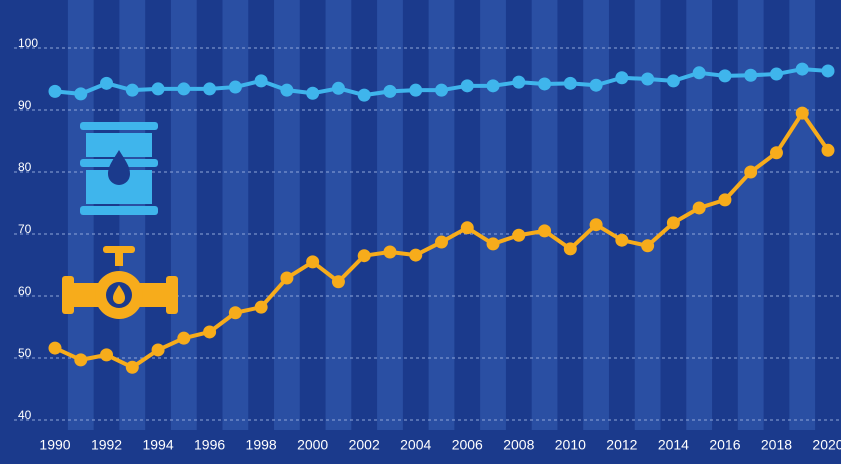 Image resolution: width=841 pixels, height=464 pixels. I want to click on y-tick-label: 60, so click(25, 291).